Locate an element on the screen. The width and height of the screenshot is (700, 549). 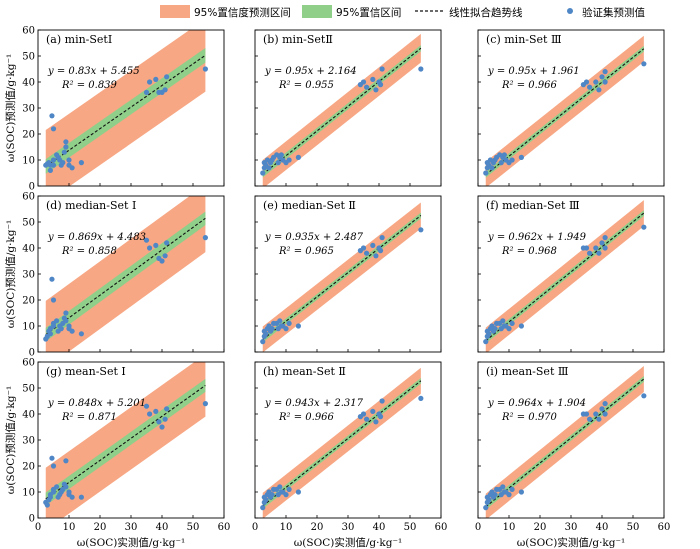
y-tick-label: 50 is located at coordinates (28, 389).